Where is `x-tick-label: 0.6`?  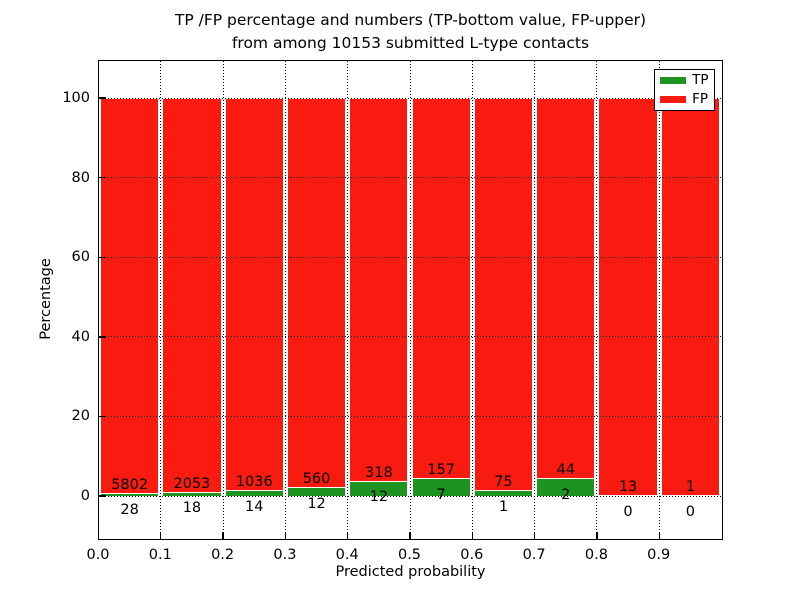 x-tick-label: 0.6 is located at coordinates (472, 555).